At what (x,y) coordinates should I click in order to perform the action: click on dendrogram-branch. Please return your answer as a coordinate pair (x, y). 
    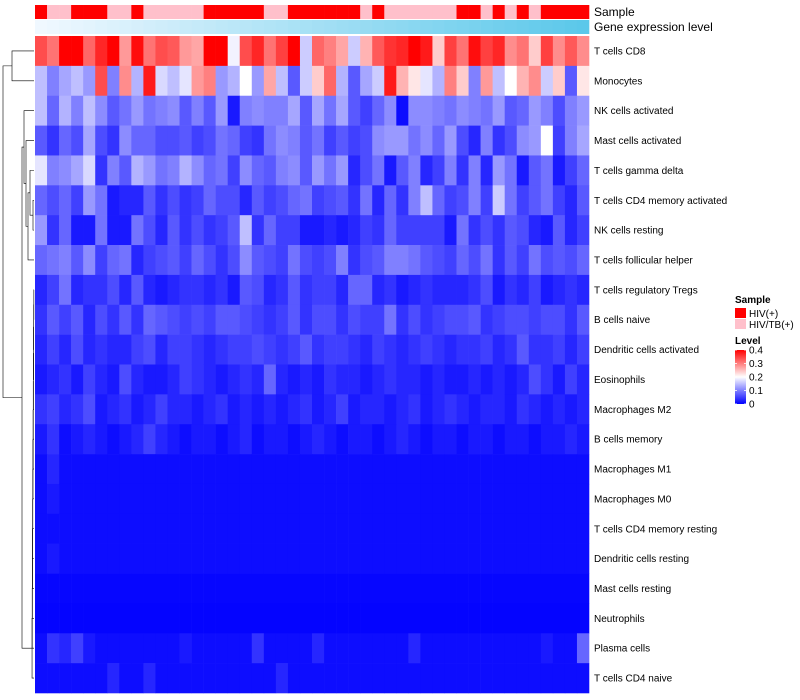
    Looking at the image, I should click on (28, 147).